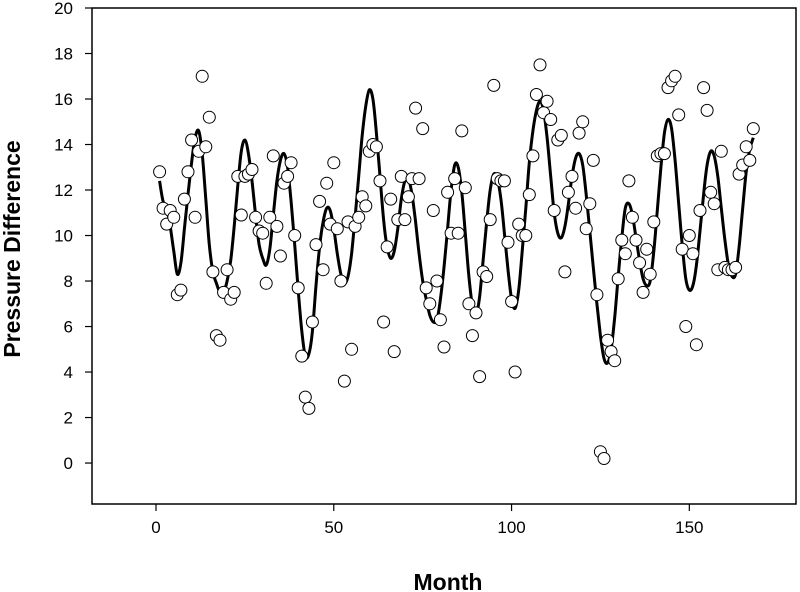 The width and height of the screenshot is (800, 592). Describe the element at coordinates (63, 54) in the screenshot. I see `y-tick-label: 18` at that location.